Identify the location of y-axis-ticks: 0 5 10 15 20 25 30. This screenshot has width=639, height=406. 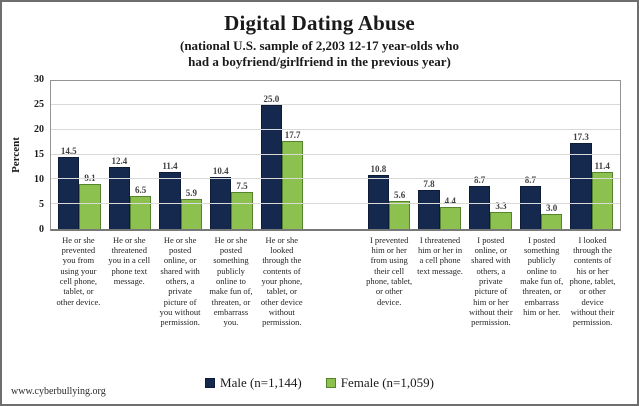
(37, 154).